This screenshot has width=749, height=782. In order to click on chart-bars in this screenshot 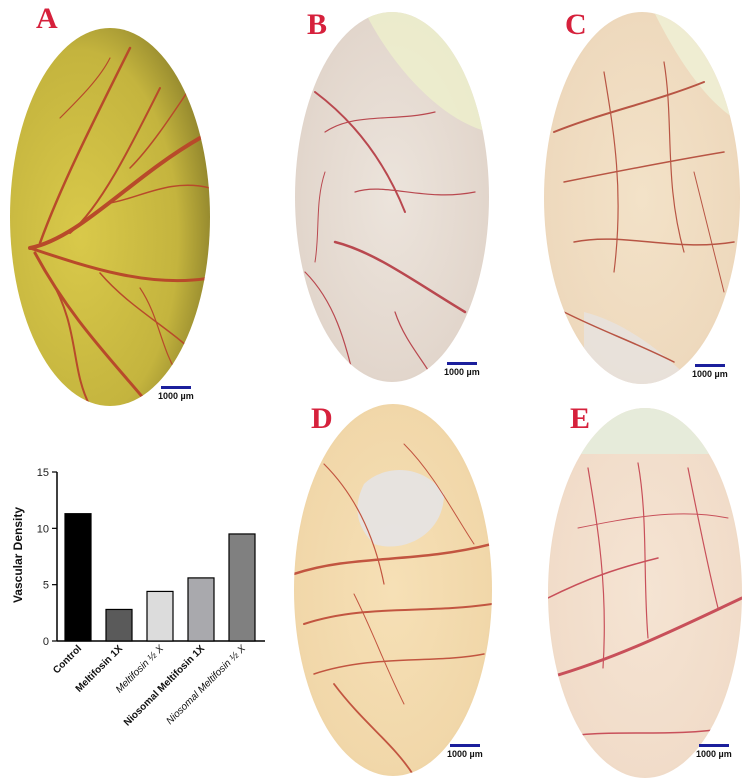, I will do `click(160, 577)`.